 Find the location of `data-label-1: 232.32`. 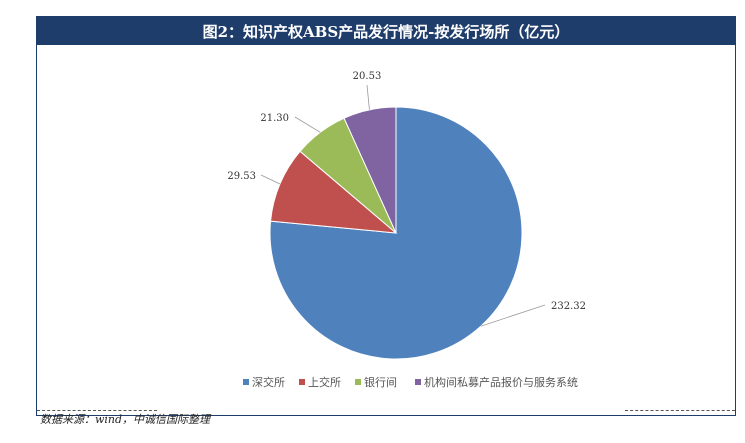

data-label-1: 232.32 is located at coordinates (568, 306).